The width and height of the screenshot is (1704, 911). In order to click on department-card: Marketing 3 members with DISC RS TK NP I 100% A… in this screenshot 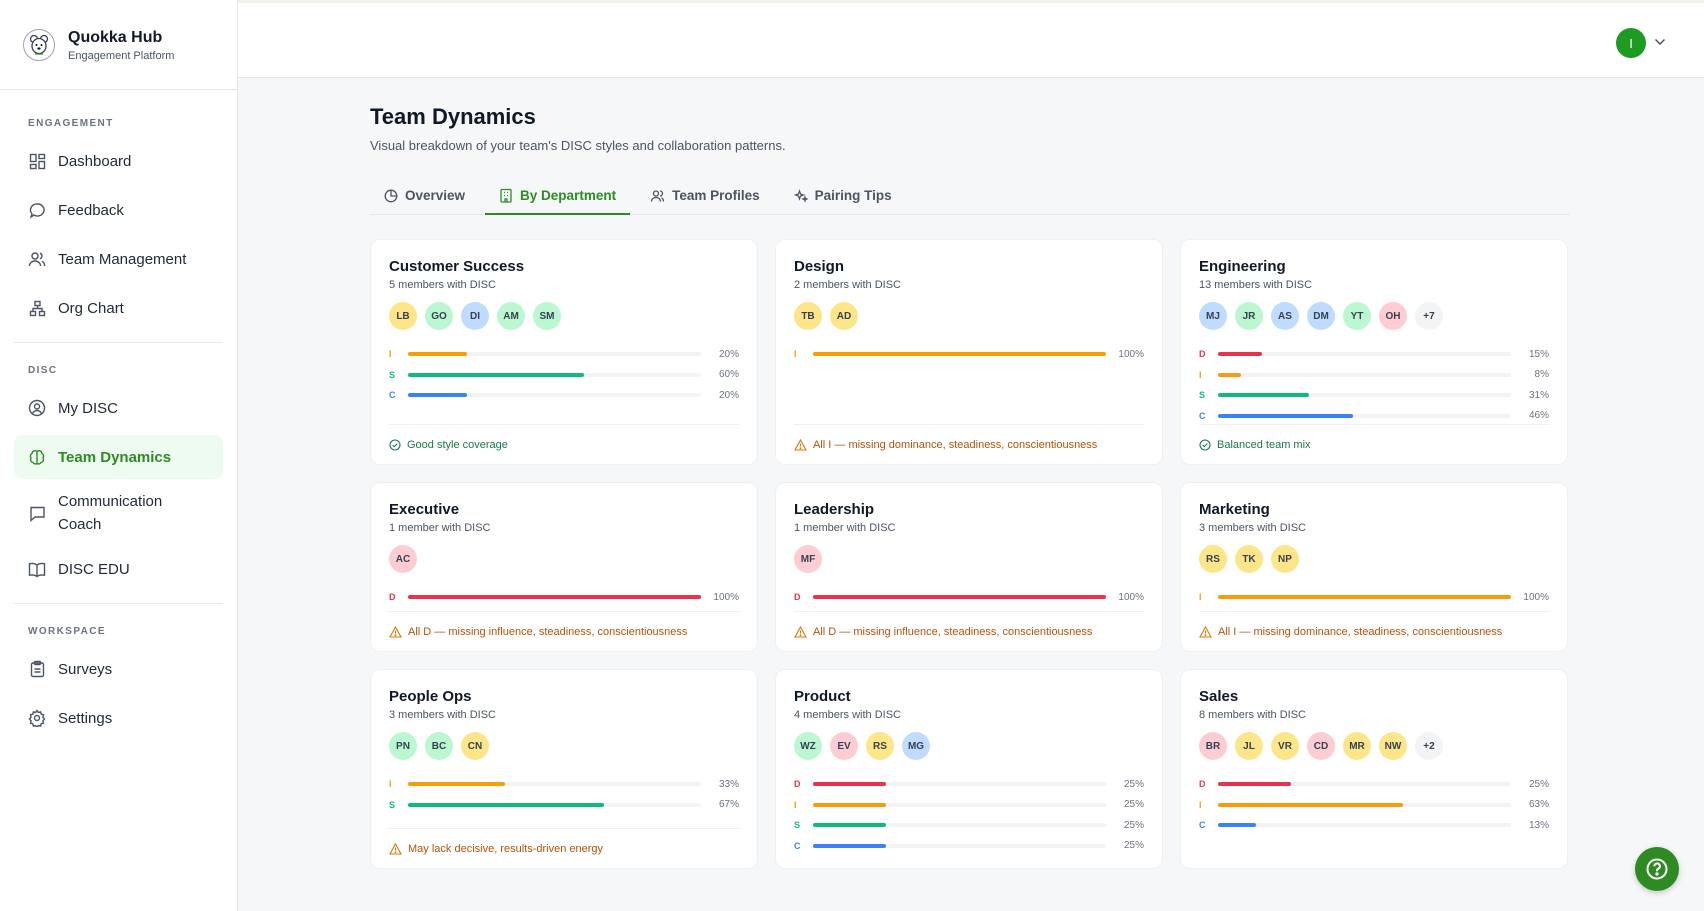, I will do `click(1374, 567)`.